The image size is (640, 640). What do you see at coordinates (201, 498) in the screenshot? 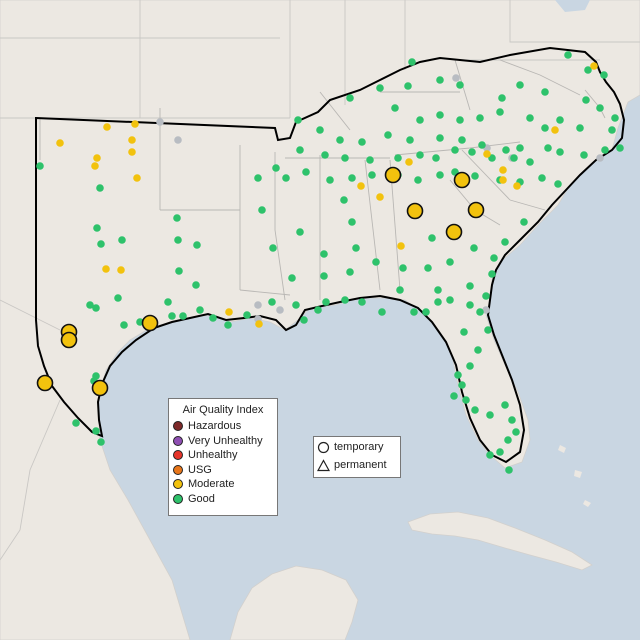
I see `legend-label: Good` at bounding box center [201, 498].